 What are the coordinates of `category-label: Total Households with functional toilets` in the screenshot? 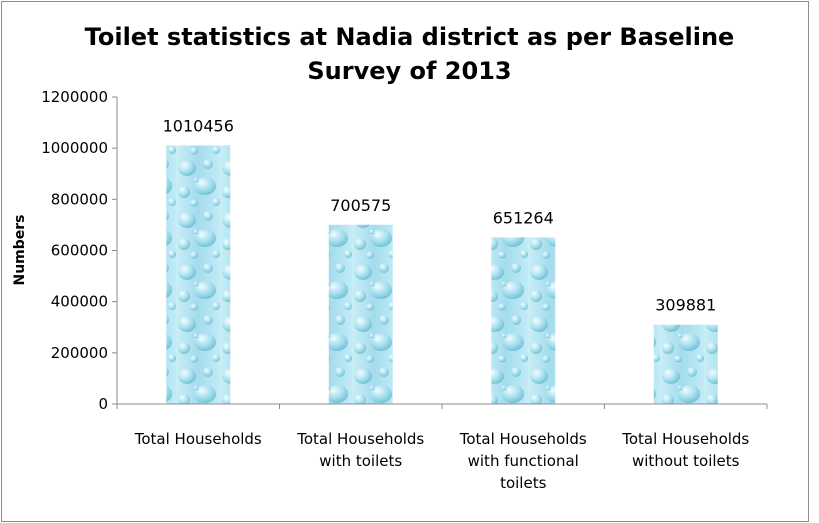 It's located at (523, 461).